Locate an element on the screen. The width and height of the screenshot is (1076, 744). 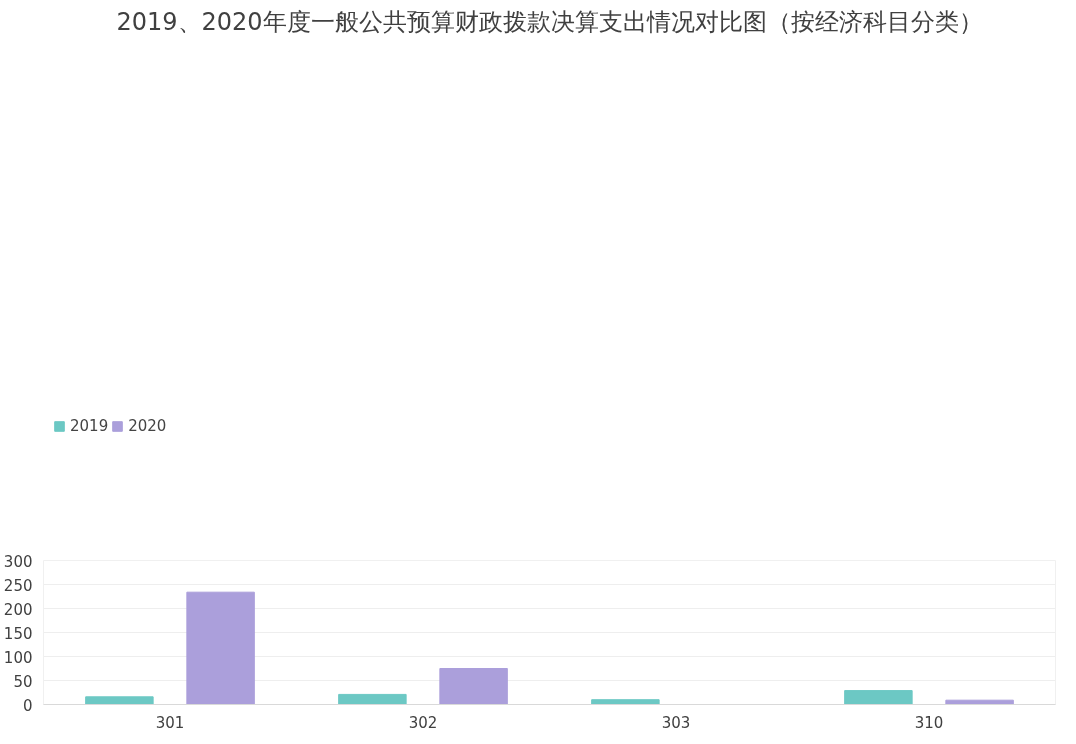
legend-label: 2020 is located at coordinates (147, 425).